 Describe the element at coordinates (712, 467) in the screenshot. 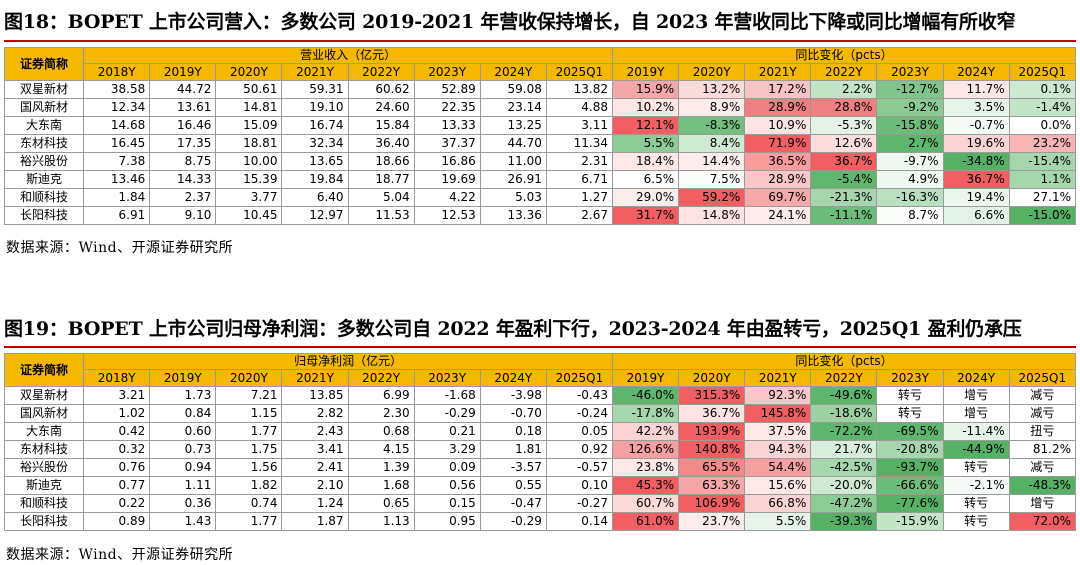

I see `change-cell: 65.5%` at that location.